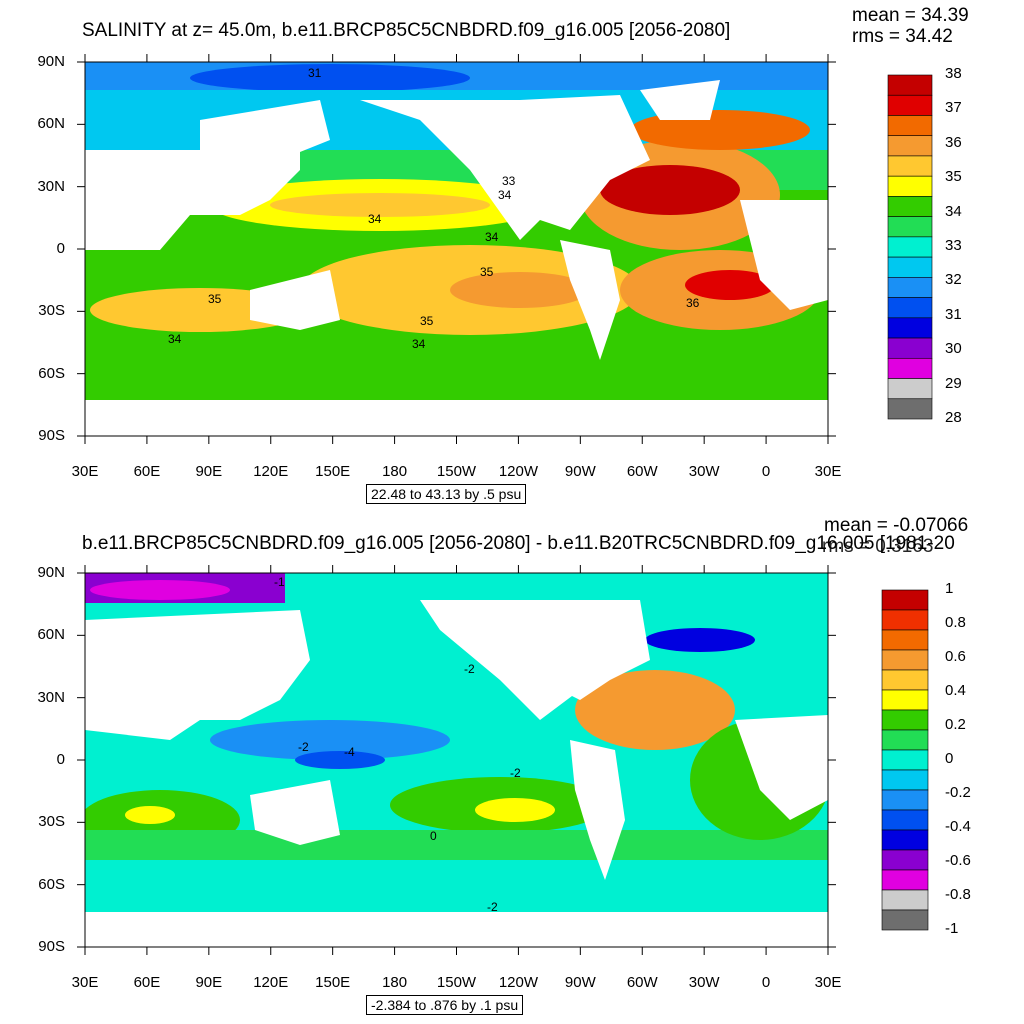  I want to click on top-colorbar-label: 32, so click(953, 280).